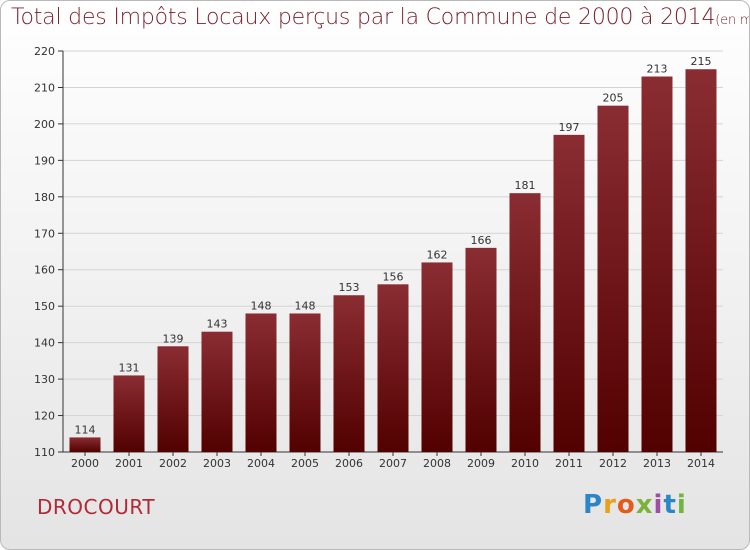  I want to click on x-tick-label: 2004, so click(261, 463).